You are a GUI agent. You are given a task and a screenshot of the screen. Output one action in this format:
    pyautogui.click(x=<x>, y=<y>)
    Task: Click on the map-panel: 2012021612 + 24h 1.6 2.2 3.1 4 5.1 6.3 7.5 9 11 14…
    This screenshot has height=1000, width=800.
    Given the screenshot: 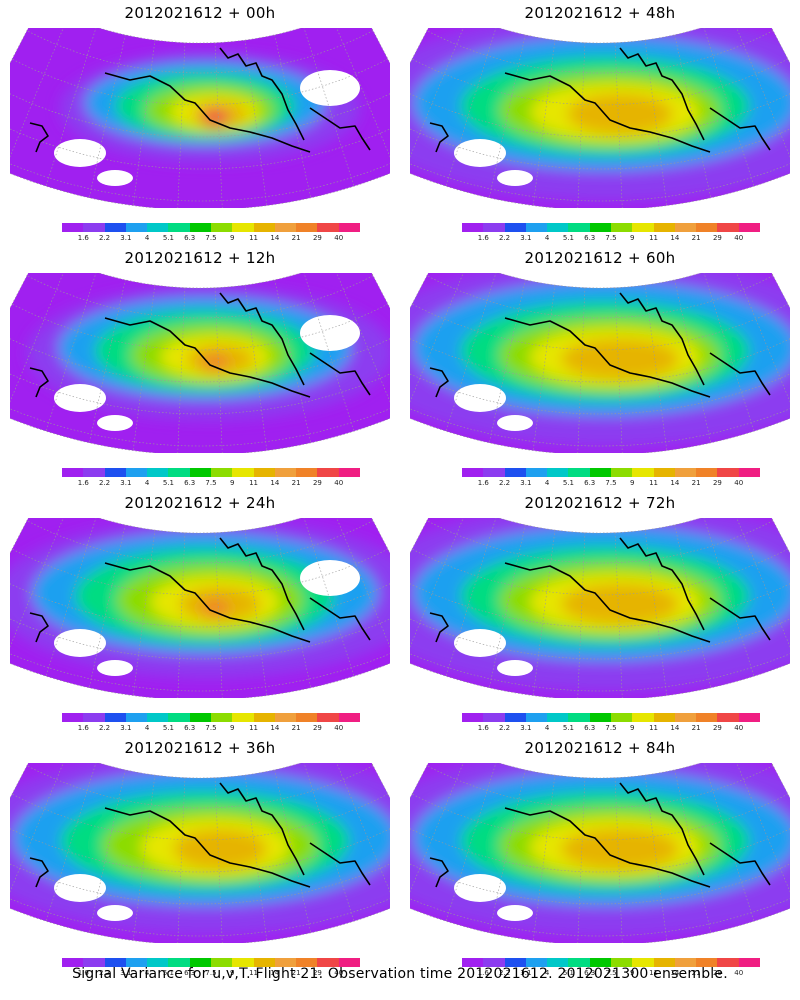 What is the action you would take?
    pyautogui.click(x=200, y=612)
    